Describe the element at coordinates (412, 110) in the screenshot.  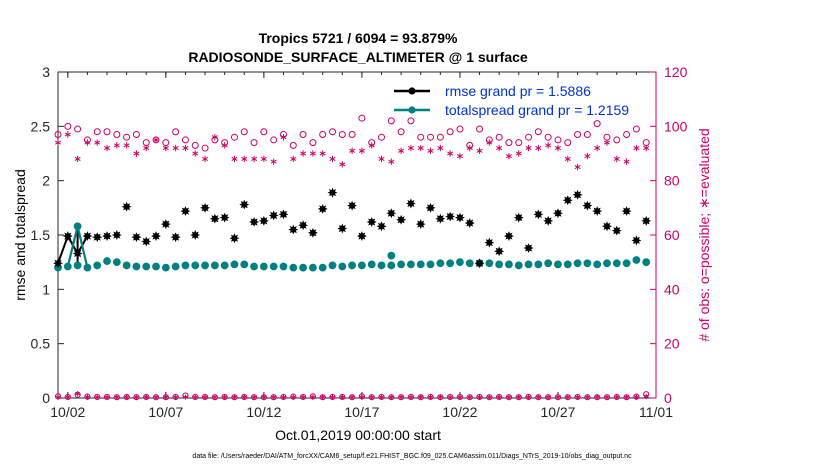
I see `legend-marker-totalspread` at that location.